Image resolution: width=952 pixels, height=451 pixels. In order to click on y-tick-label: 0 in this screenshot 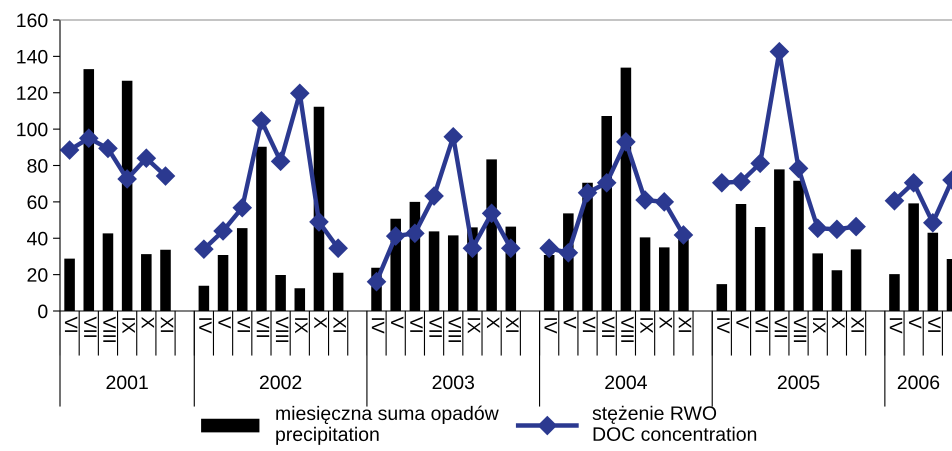, I will do `click(43, 311)`.